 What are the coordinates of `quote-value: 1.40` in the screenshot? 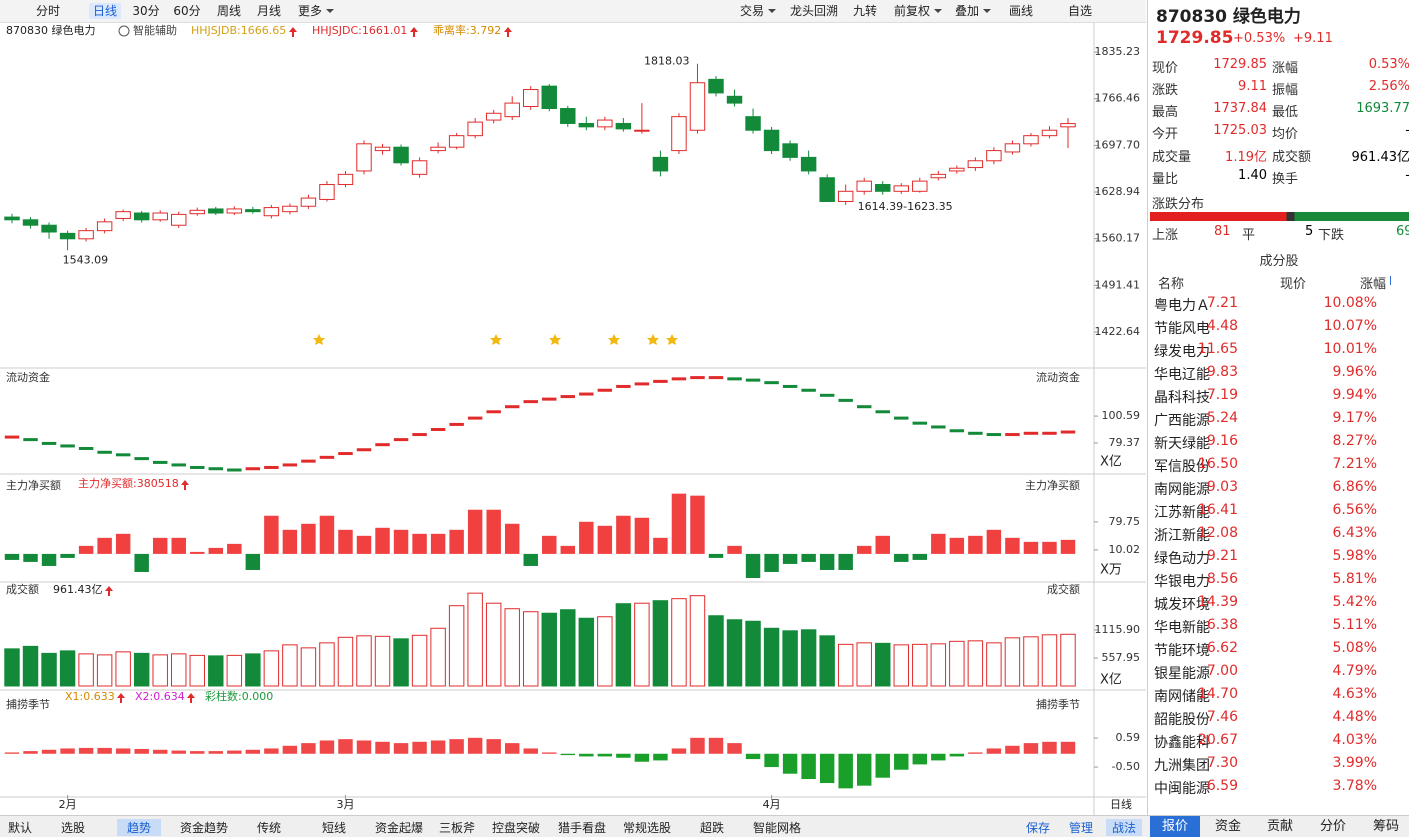 It's located at (1252, 175).